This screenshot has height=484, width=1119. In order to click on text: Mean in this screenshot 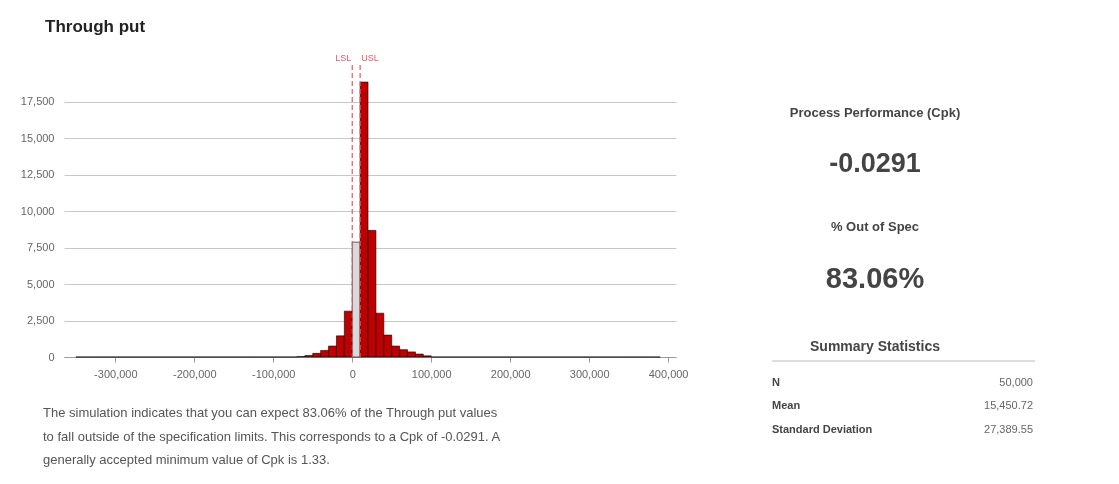, I will do `click(786, 405)`.